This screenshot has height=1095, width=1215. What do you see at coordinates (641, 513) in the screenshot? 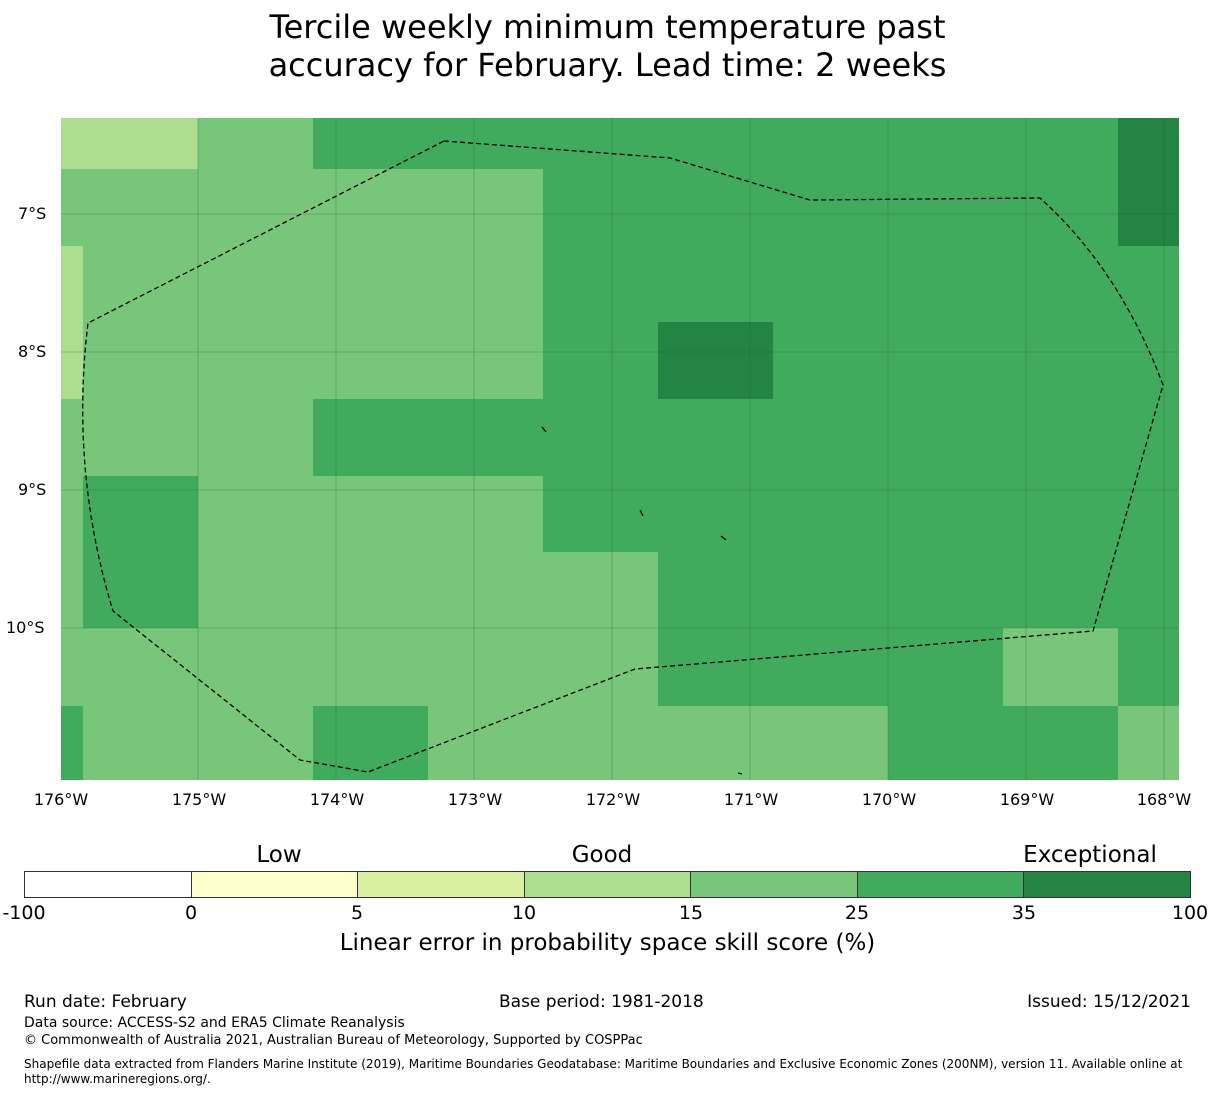
I see `island-nukunonu` at bounding box center [641, 513].